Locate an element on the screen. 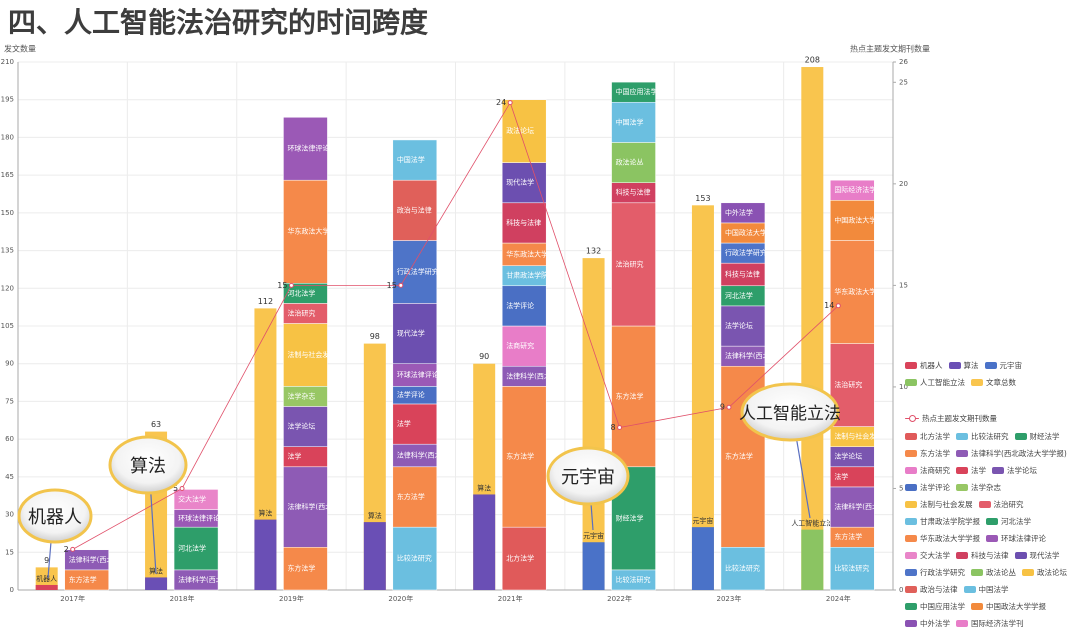 The width and height of the screenshot is (1080, 635). callout-text: 算法 is located at coordinates (148, 466).